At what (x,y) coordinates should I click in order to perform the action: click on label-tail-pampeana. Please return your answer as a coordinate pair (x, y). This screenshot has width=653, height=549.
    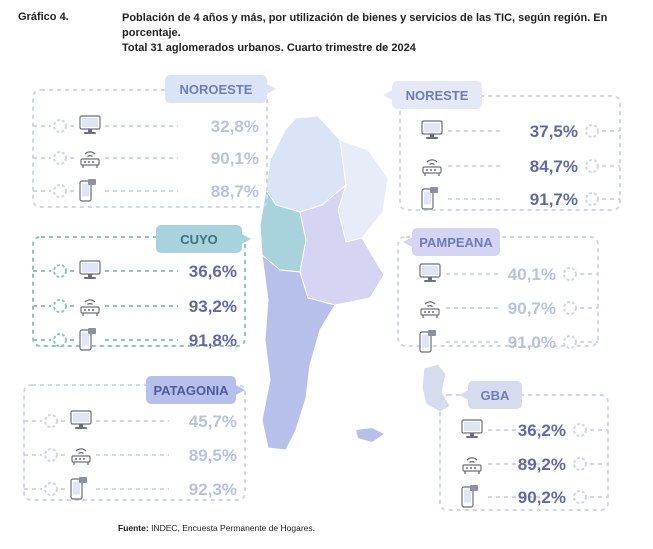
    Looking at the image, I should click on (408, 242).